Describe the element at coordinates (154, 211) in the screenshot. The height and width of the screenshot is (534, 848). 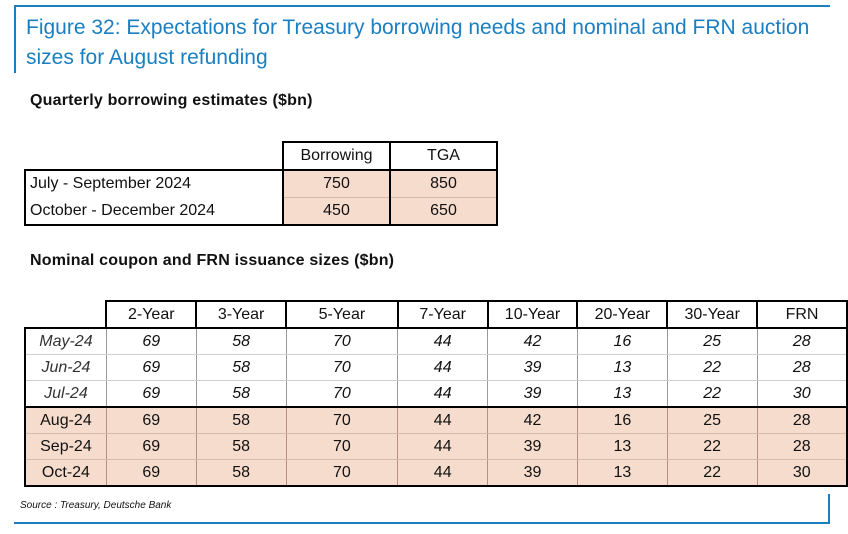
I see `row-label: October - December 2024` at that location.